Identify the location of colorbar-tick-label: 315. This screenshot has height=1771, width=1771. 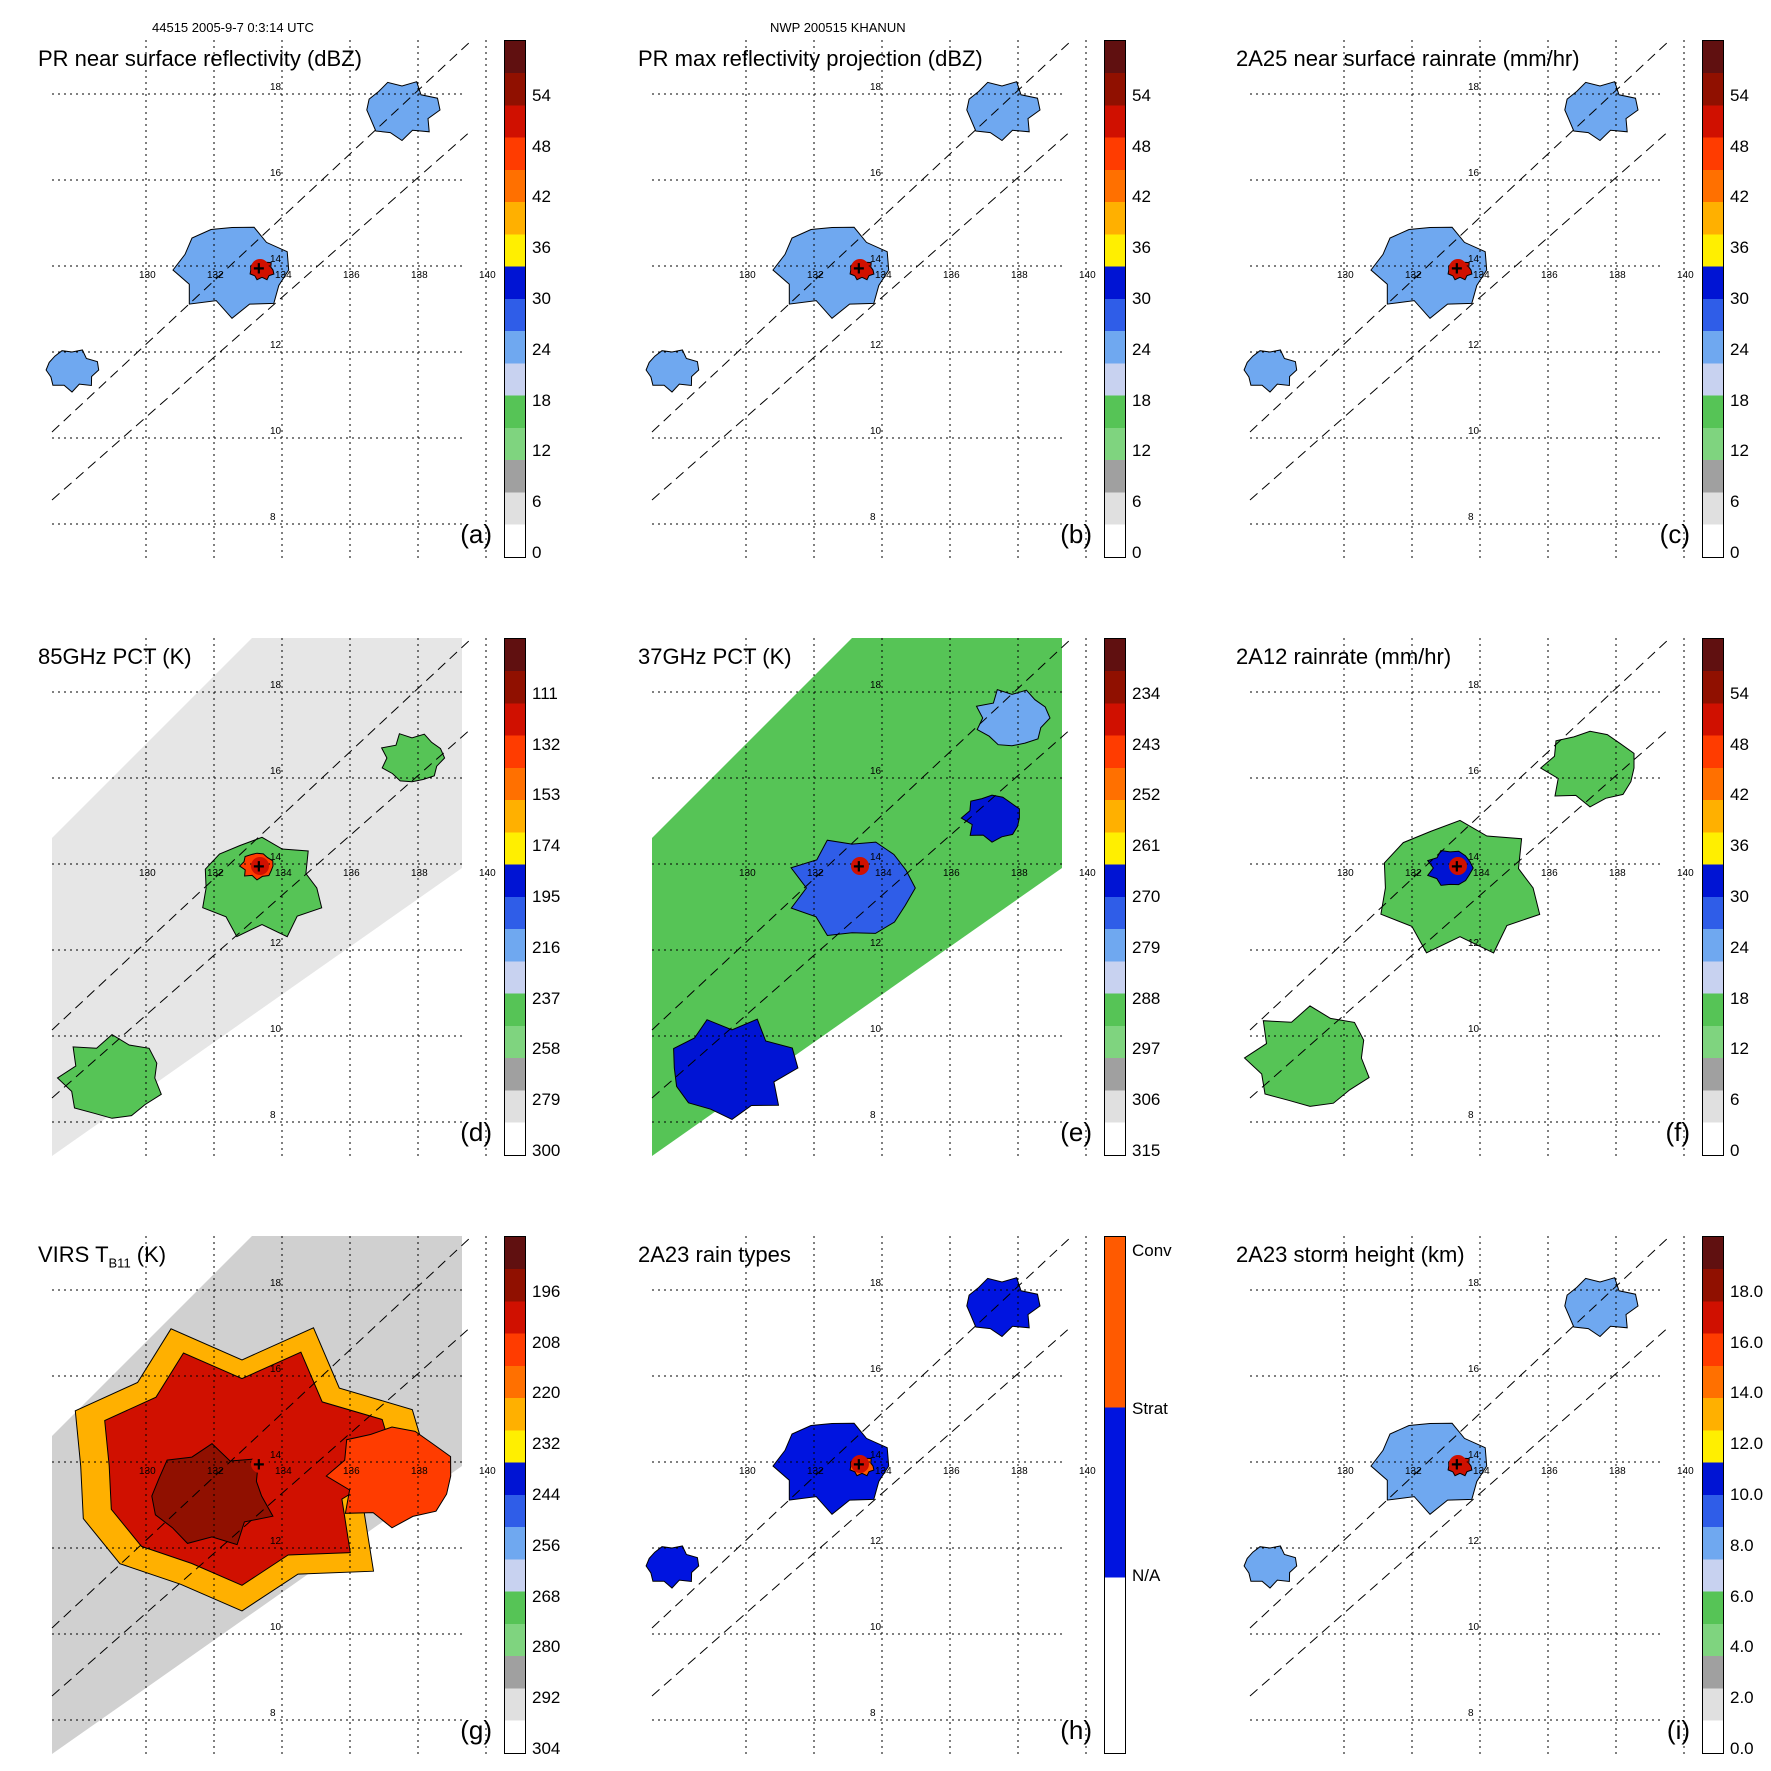
(1146, 1150).